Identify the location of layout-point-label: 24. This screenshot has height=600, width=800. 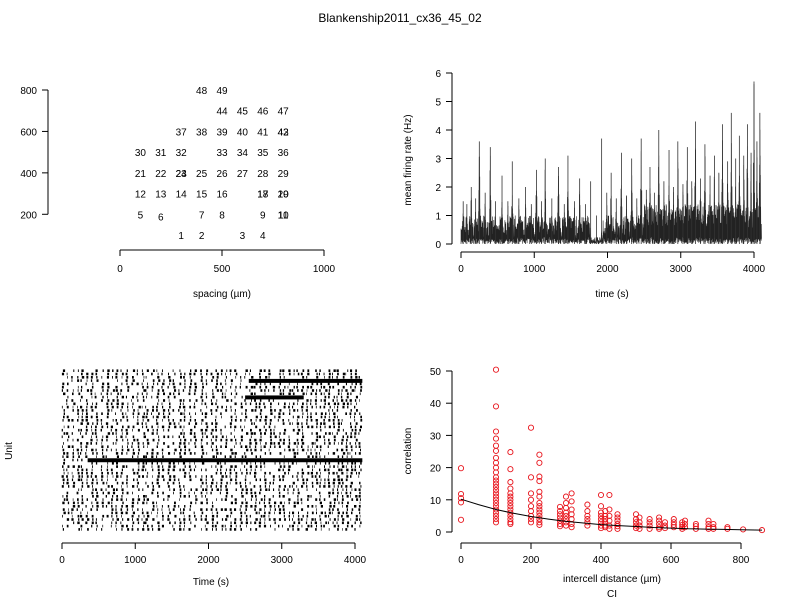
(182, 174).